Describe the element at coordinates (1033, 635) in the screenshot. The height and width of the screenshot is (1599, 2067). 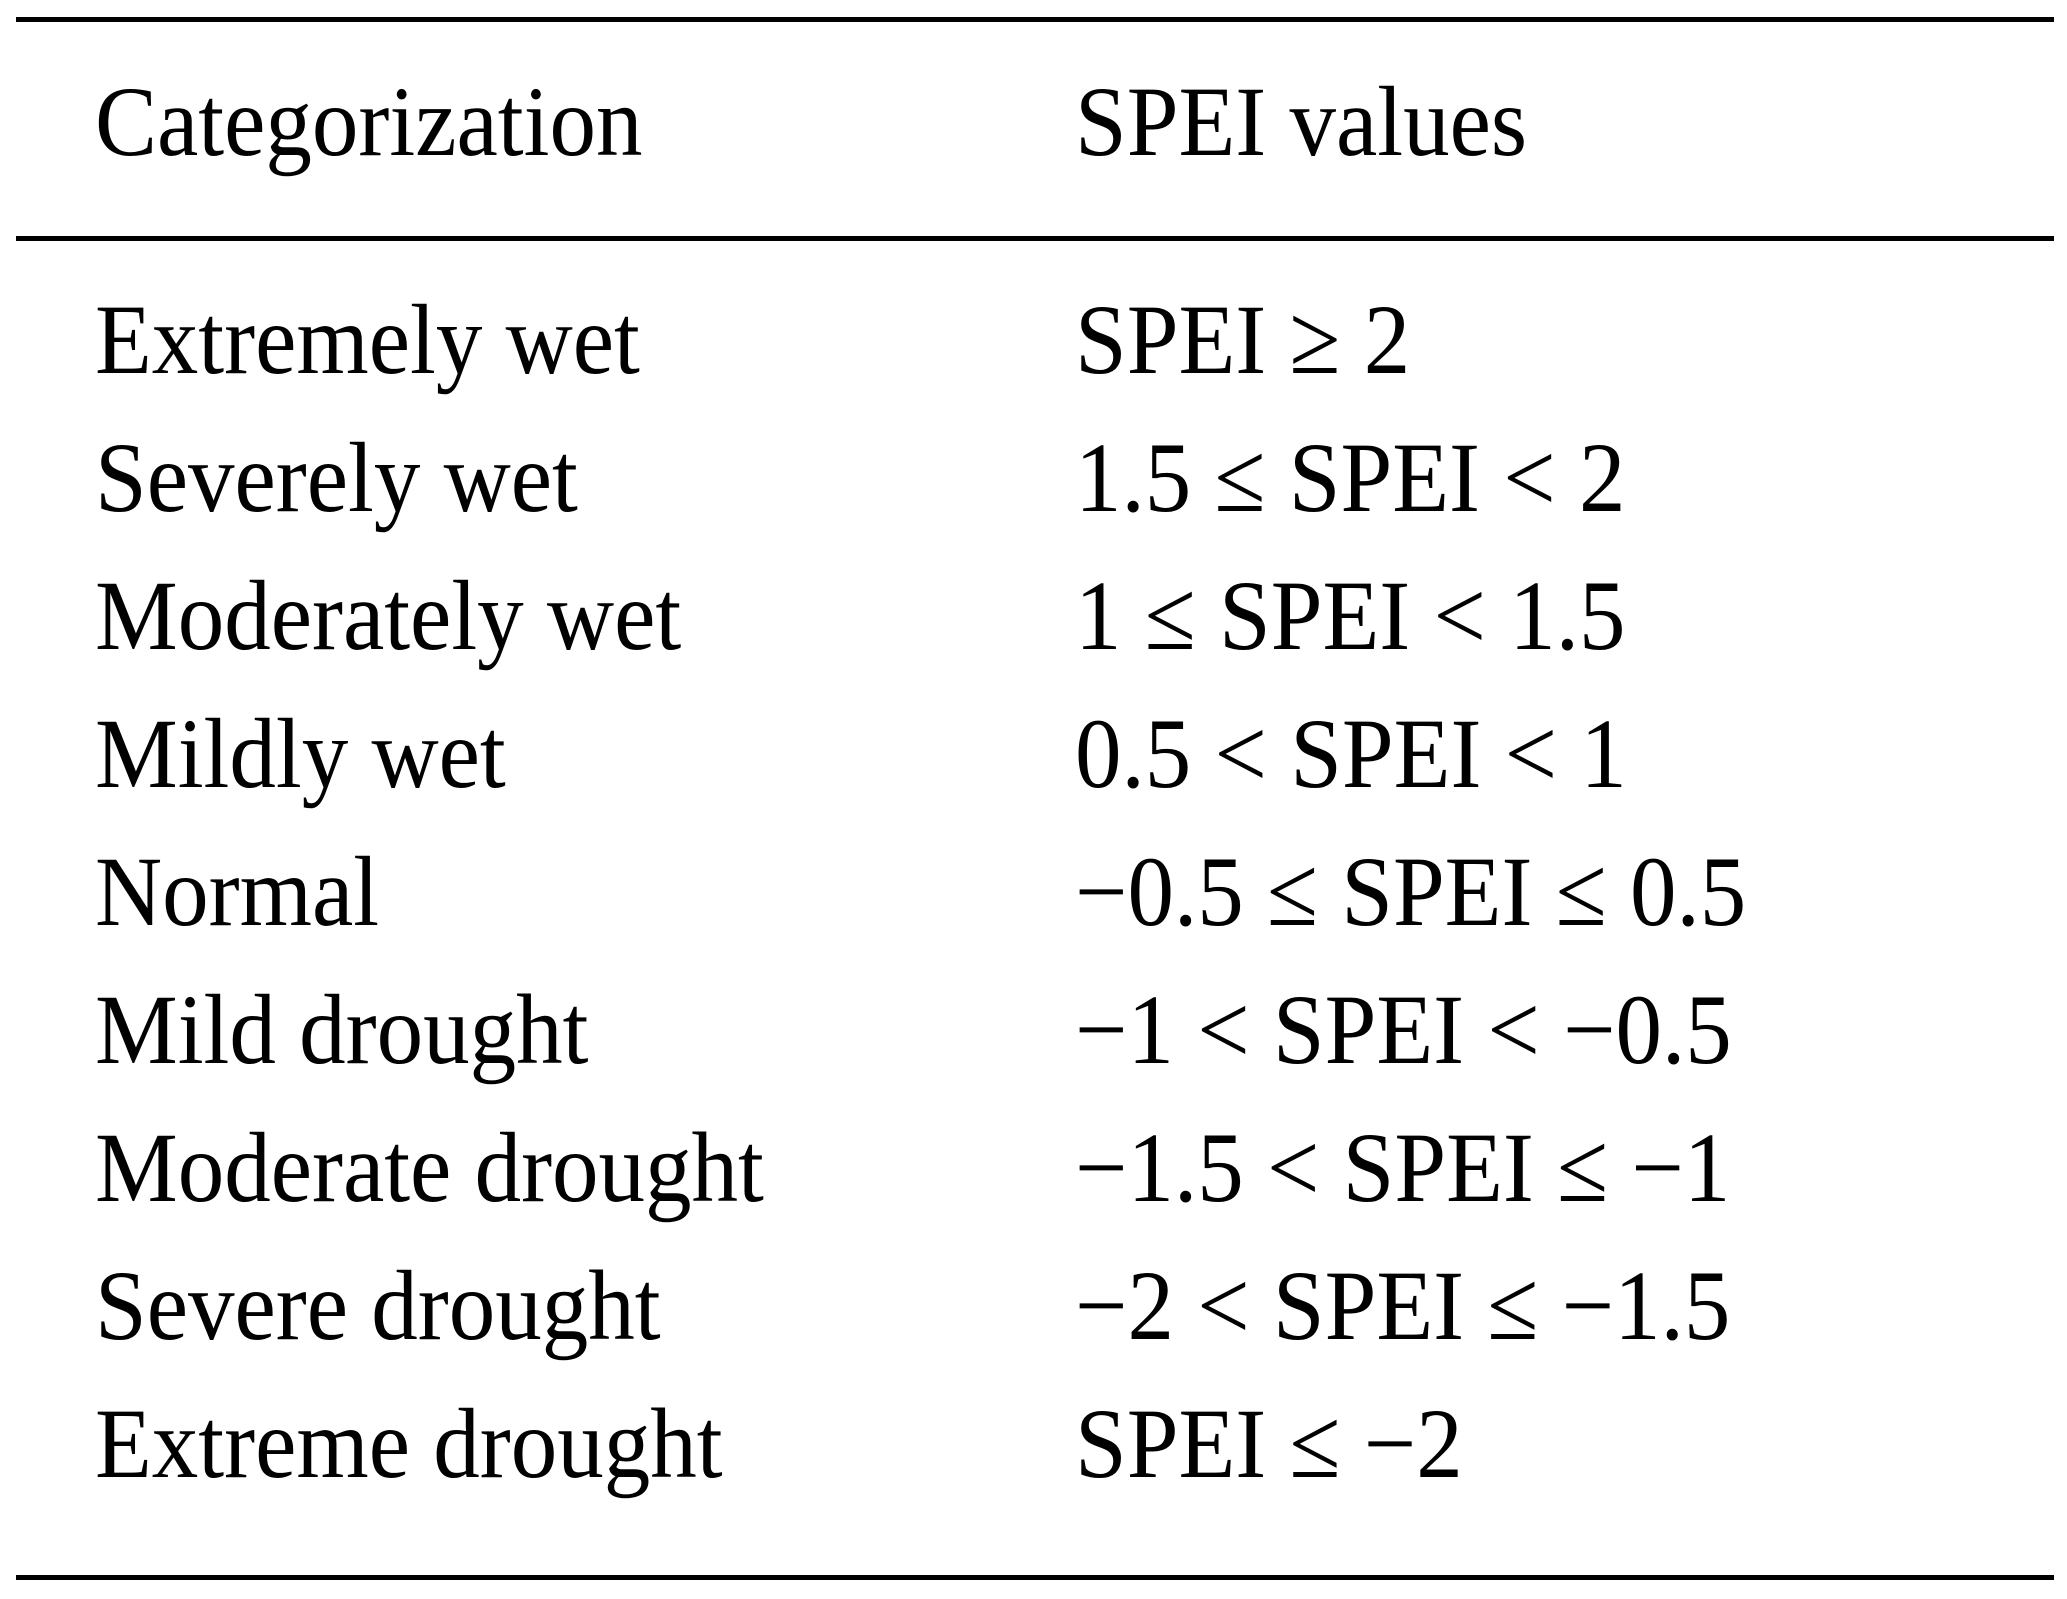
I see `table-row: Moderately wet 1 ≤ SPEI < 1.5` at that location.